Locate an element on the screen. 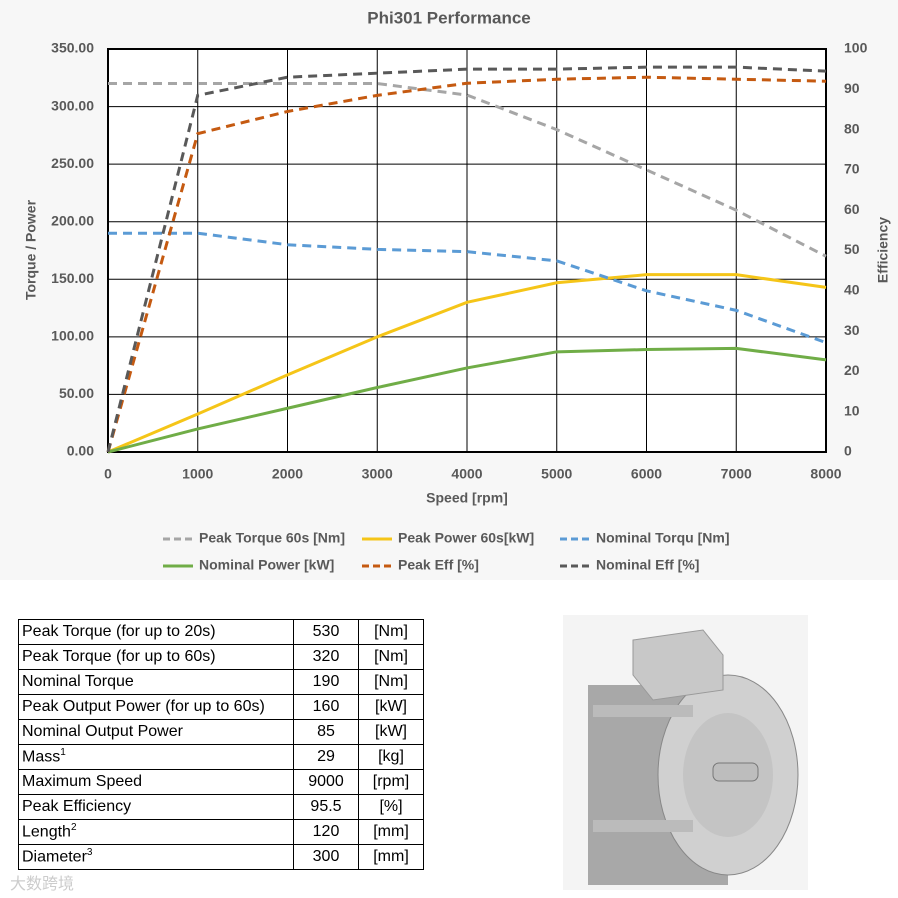 Image resolution: width=898 pixels, height=898 pixels. table-row: Peak Output Power (for up to 60s) 160 [kW] is located at coordinates (221, 707).